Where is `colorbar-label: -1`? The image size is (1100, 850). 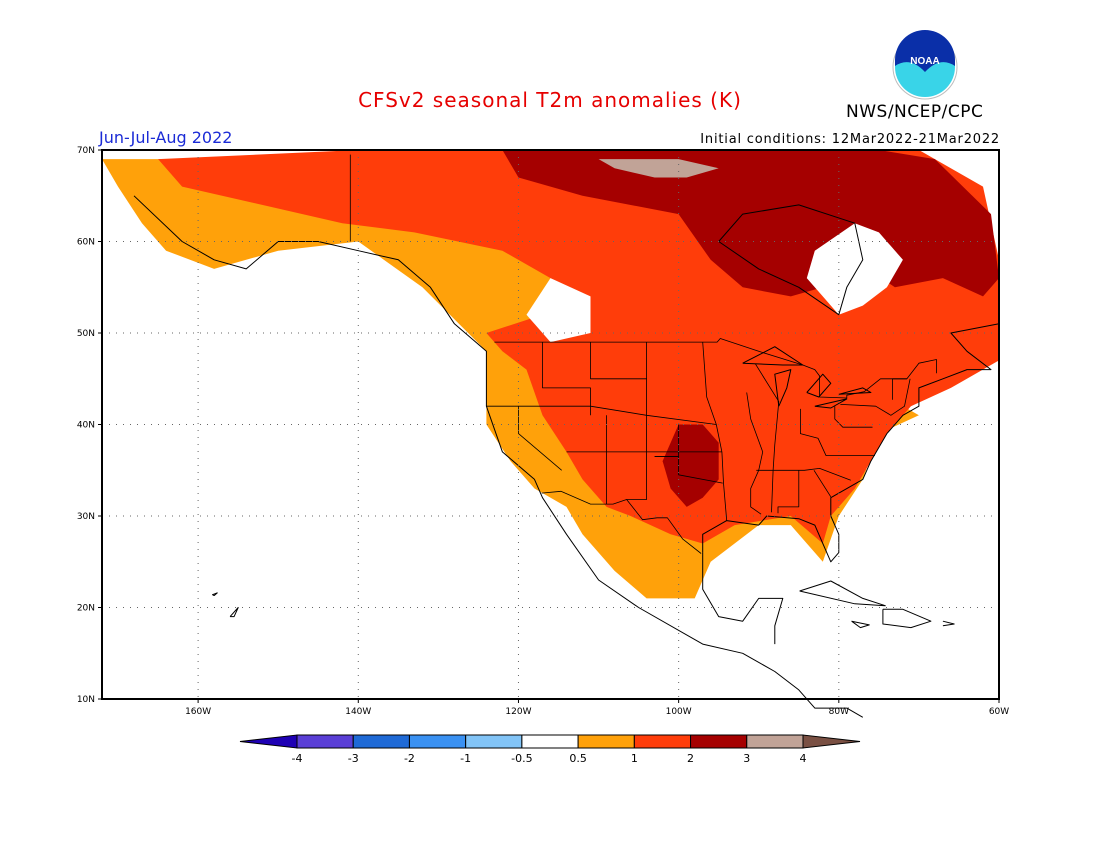
colorbar-label: -1 is located at coordinates (465, 758).